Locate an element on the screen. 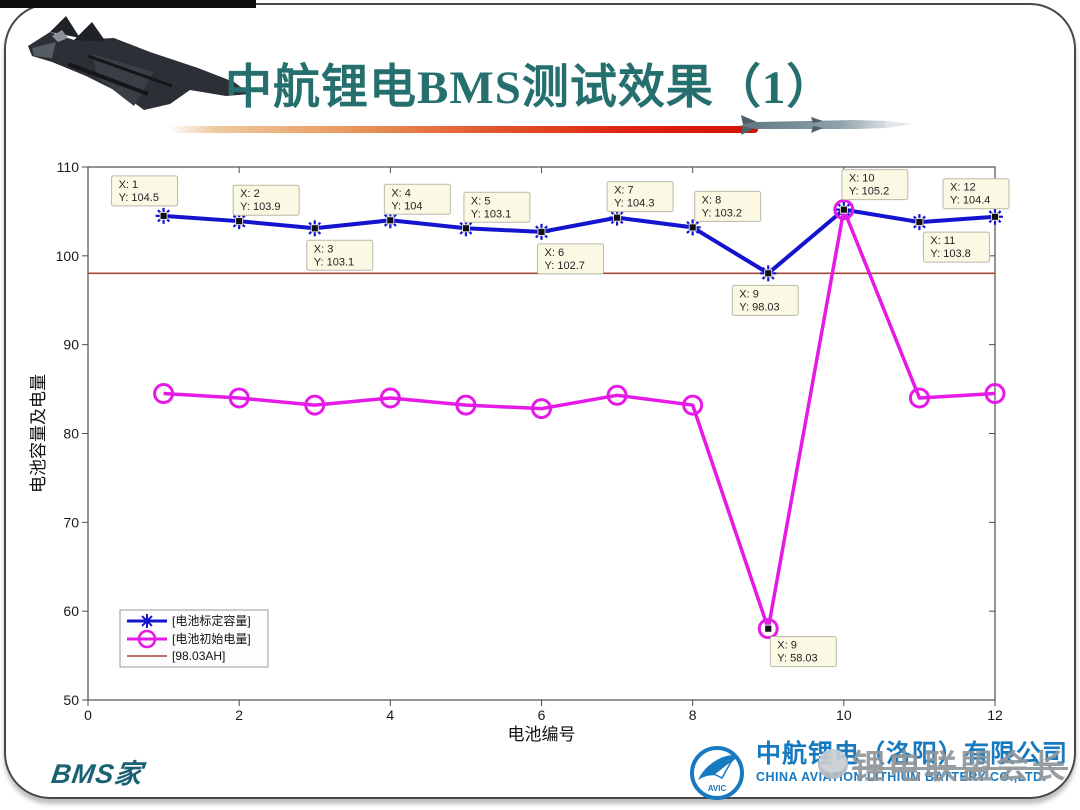 The height and width of the screenshot is (810, 1080). watermark-text: 锂电联盟会长 is located at coordinates (960, 766).